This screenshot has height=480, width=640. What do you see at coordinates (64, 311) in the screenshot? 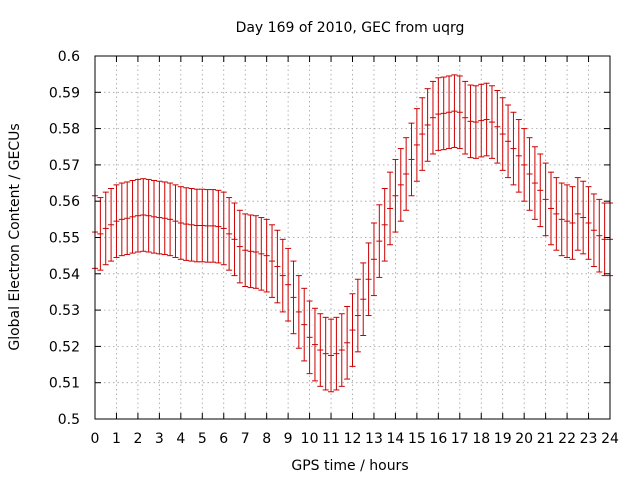
I see `y-tick-label: 0.53` at bounding box center [64, 311].